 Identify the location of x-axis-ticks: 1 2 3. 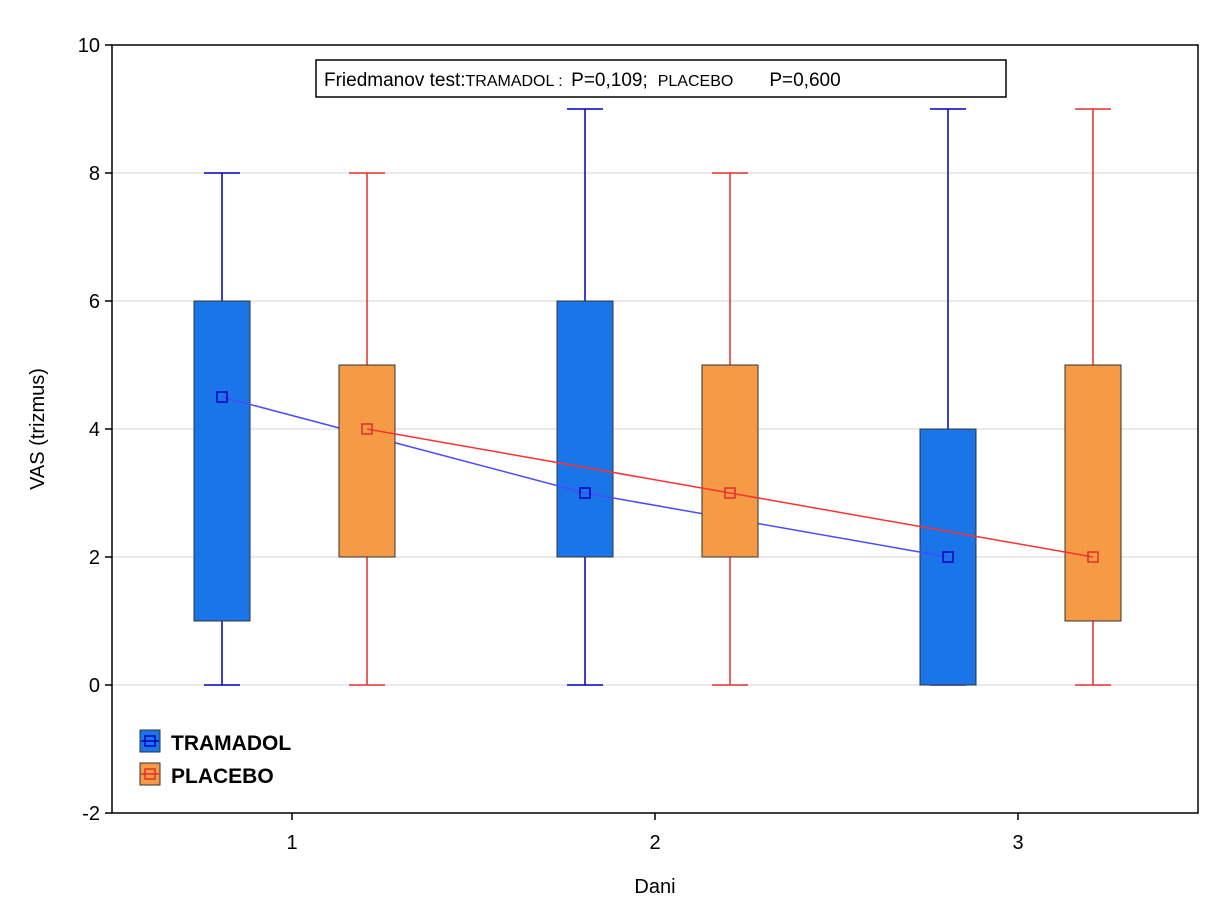
(655, 833).